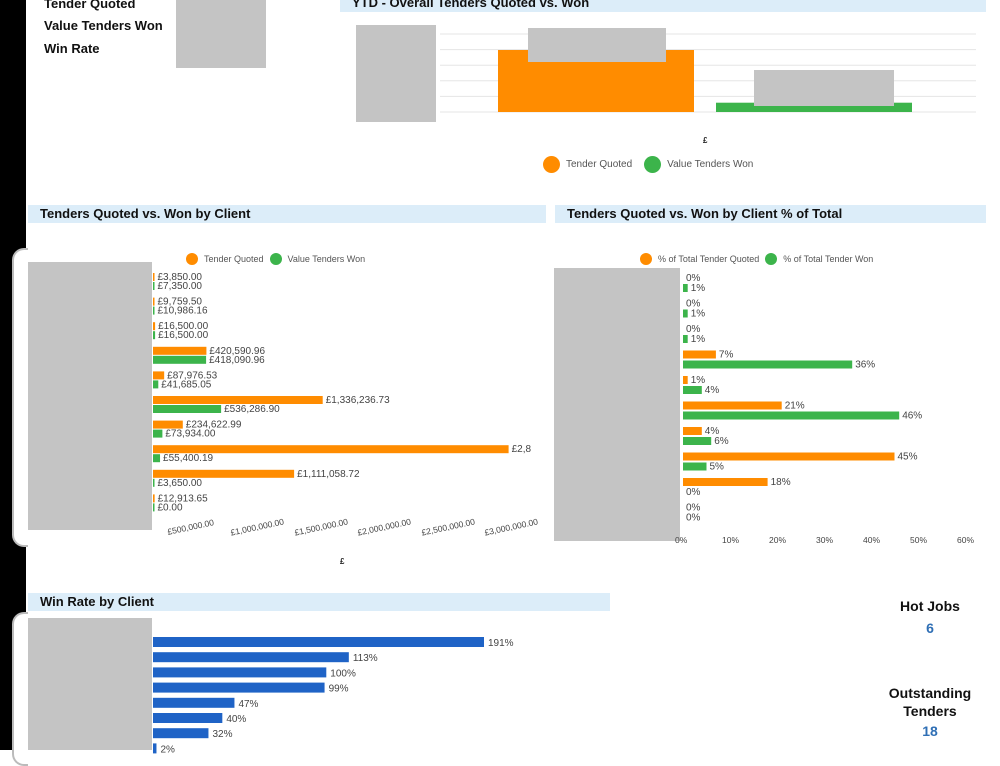 The width and height of the screenshot is (1000, 766). I want to click on pct-label-quoted: 45%, so click(908, 457).